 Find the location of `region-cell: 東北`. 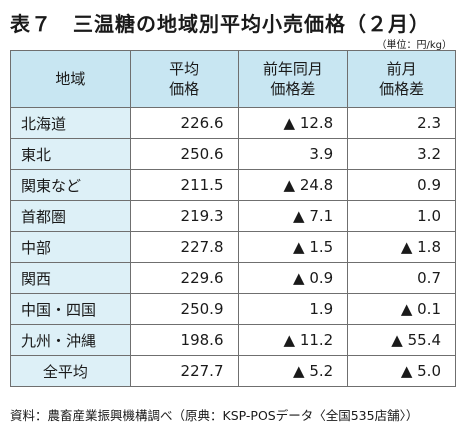

region-cell: 東北 is located at coordinates (70, 154).